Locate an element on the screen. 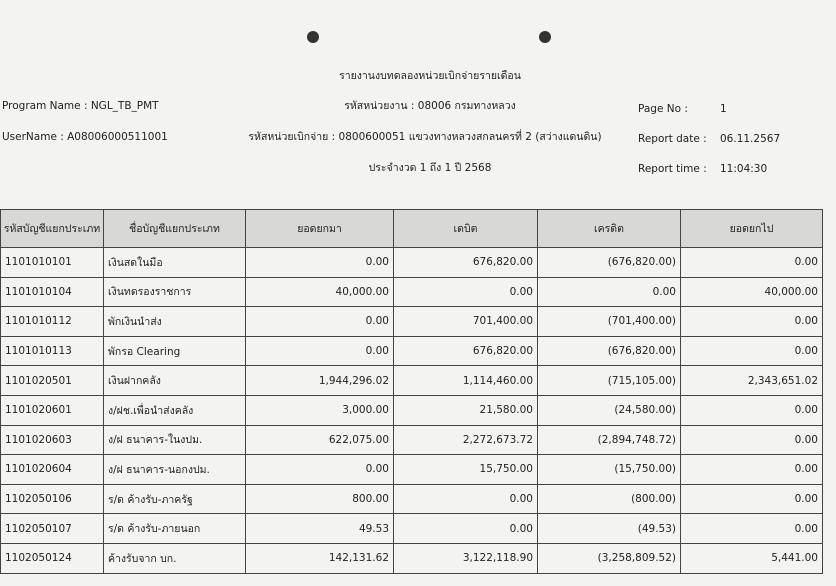 The image size is (836, 586). page-no: 1 is located at coordinates (723, 109).